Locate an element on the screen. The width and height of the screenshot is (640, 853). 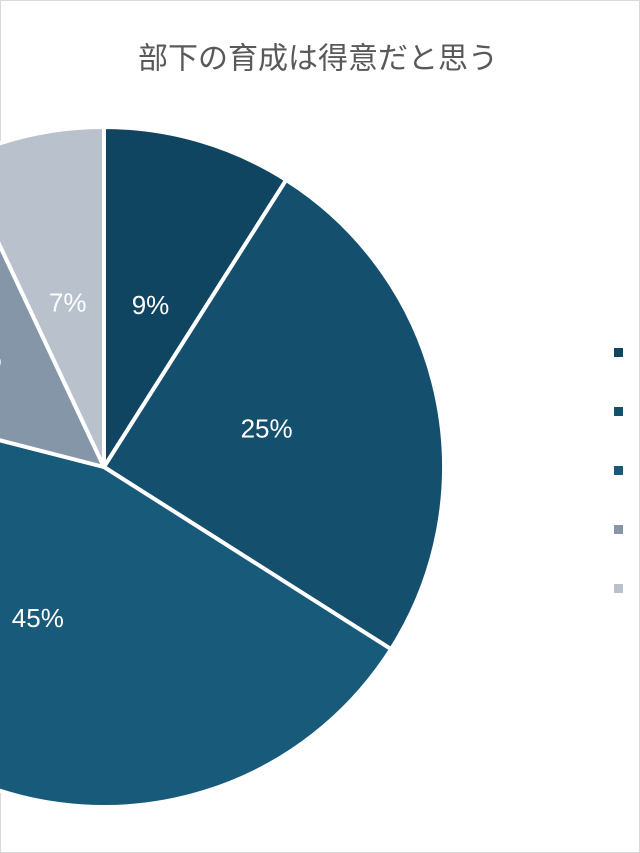
slice-label: 9% is located at coordinates (151, 305).